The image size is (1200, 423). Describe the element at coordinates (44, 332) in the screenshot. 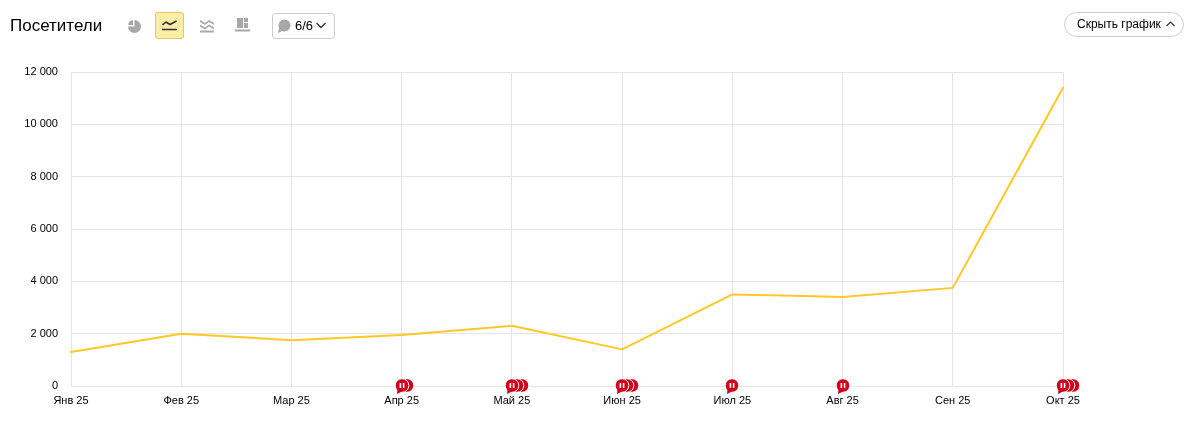

I see `y-tick-label: 2 000` at that location.